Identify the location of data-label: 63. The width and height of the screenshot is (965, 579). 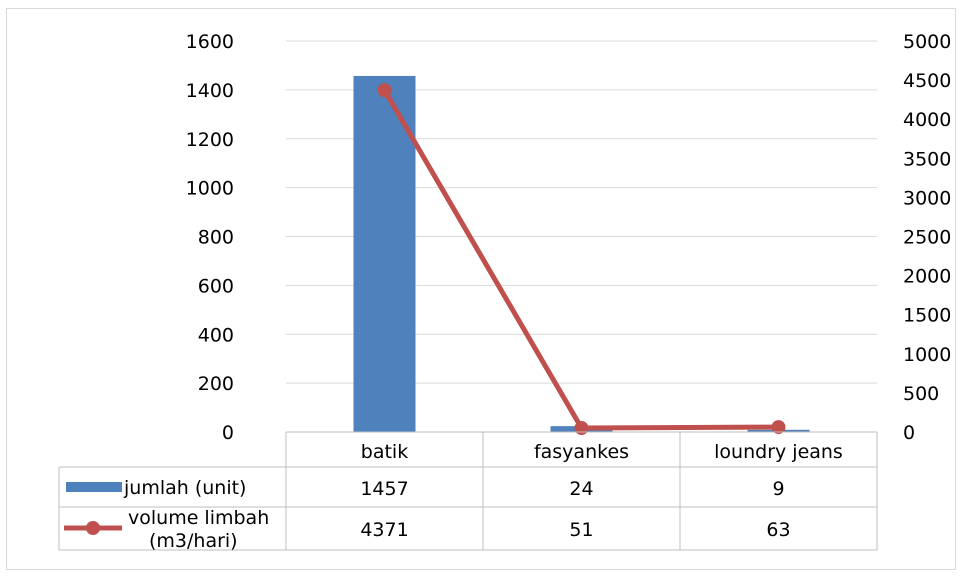
(778, 530).